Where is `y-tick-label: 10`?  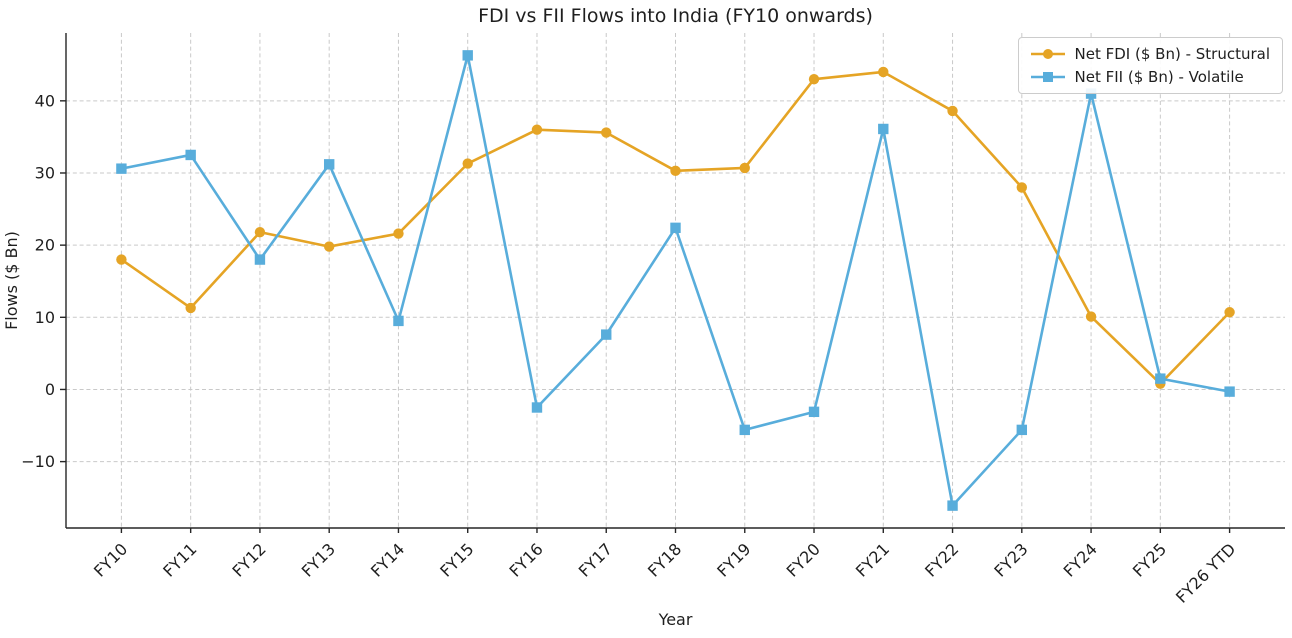
y-tick-label: 10 is located at coordinates (45, 317).